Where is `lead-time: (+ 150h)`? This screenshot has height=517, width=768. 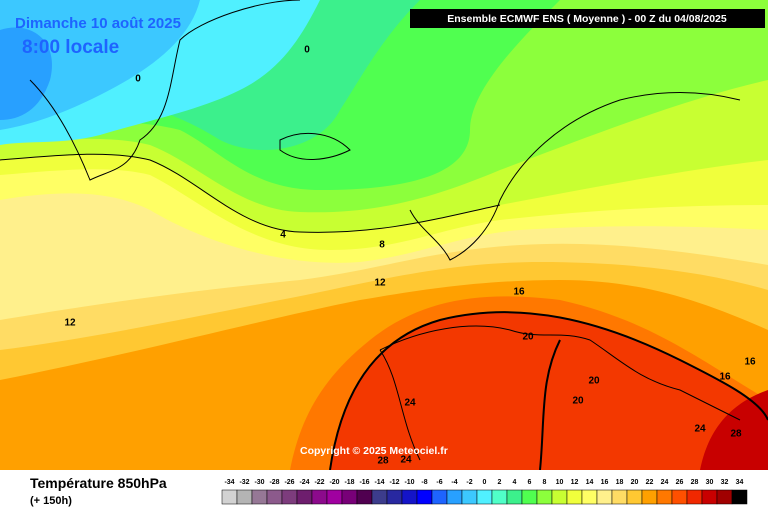
lead-time: (+ 150h) is located at coordinates (51, 501).